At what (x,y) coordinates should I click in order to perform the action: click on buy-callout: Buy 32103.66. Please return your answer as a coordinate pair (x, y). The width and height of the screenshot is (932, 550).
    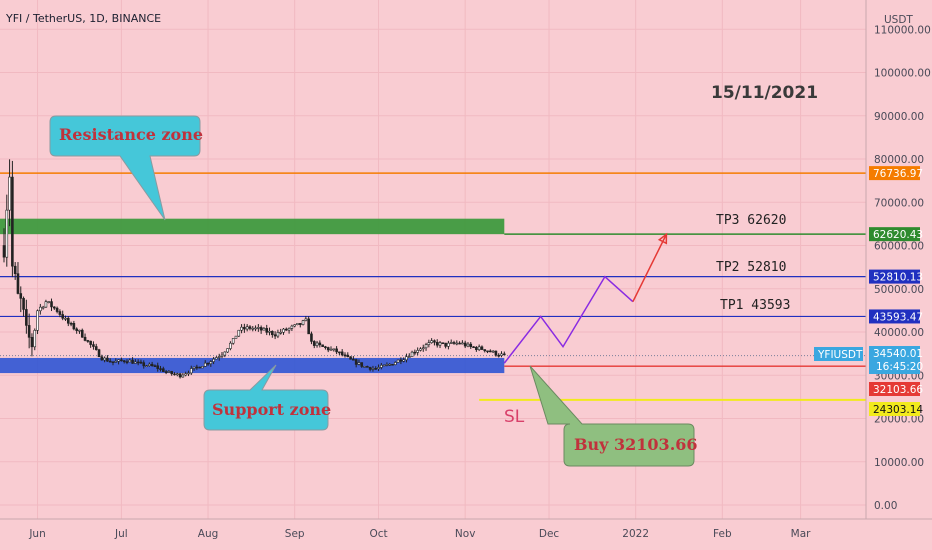
    Looking at the image, I should click on (613, 416).